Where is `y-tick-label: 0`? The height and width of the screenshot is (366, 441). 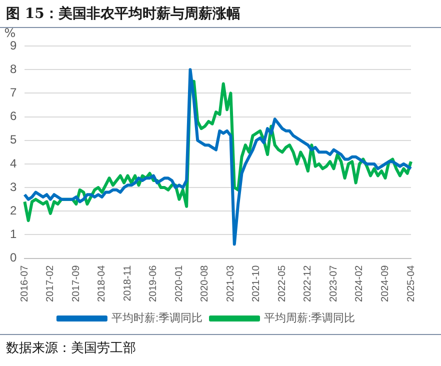 y-tick-label: 0 is located at coordinates (13, 257).